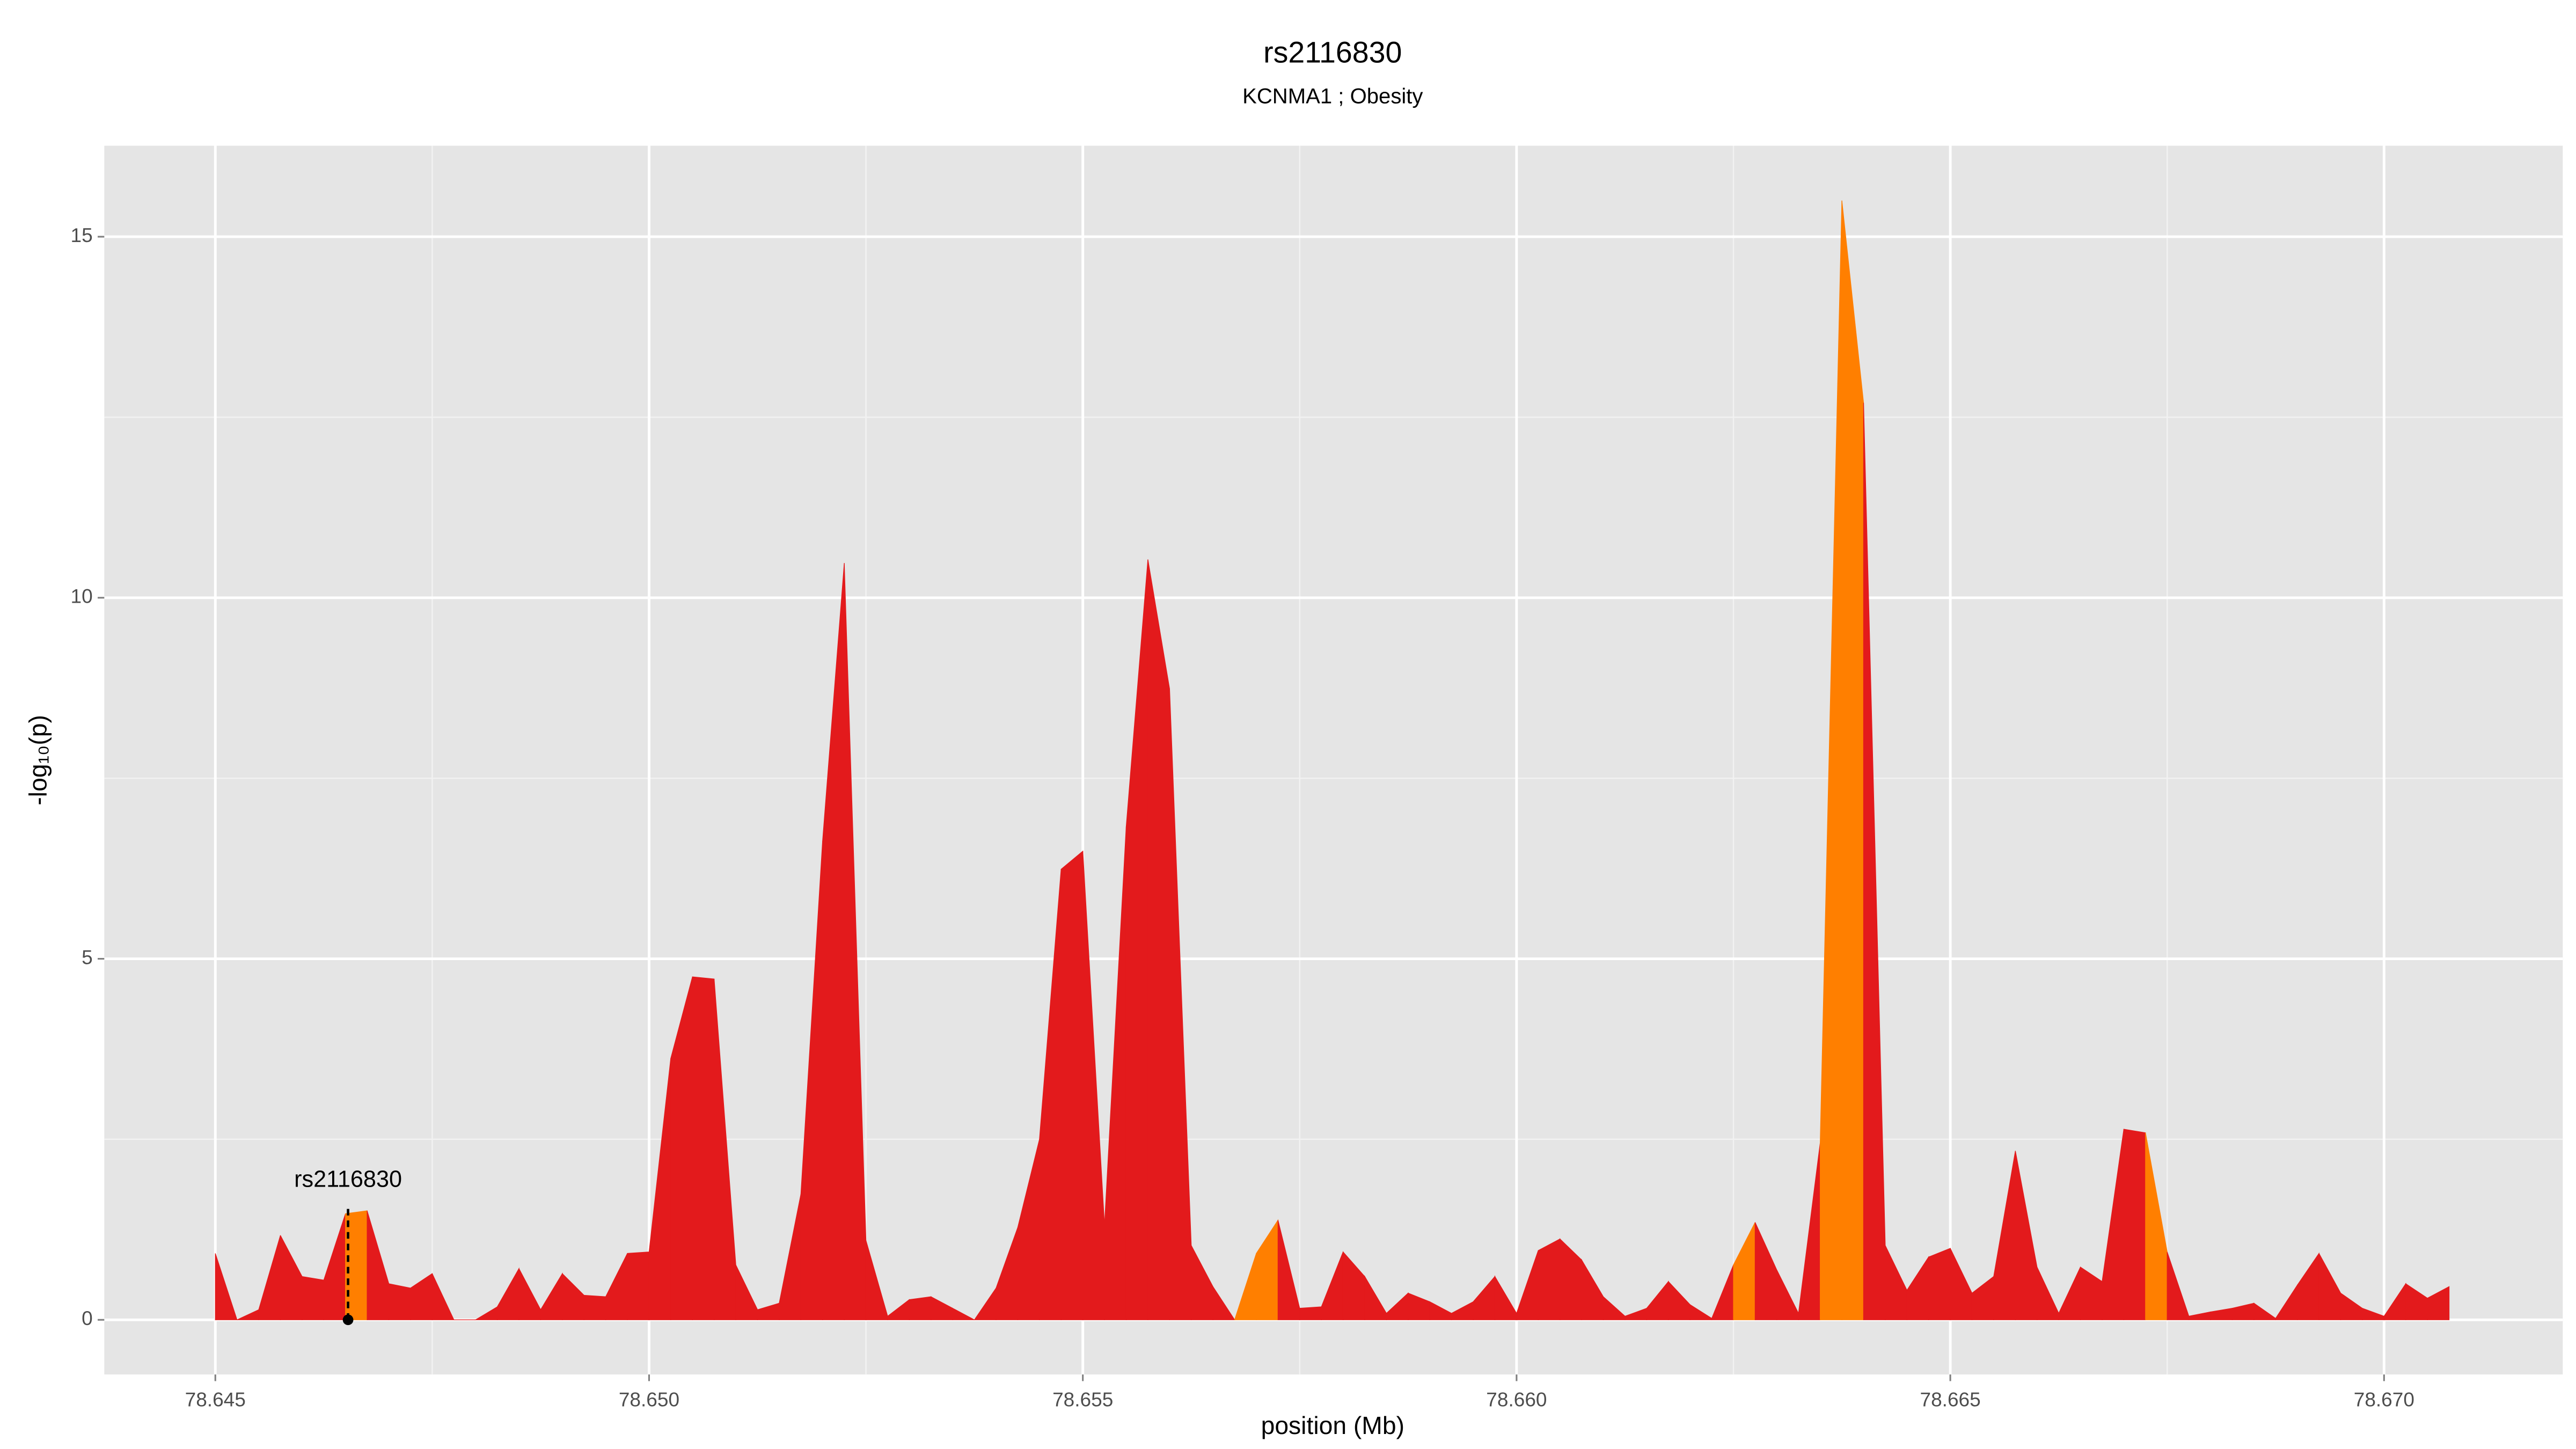 The width and height of the screenshot is (2576, 1449). Describe the element at coordinates (348, 1320) in the screenshot. I see `annotation-point` at that location.